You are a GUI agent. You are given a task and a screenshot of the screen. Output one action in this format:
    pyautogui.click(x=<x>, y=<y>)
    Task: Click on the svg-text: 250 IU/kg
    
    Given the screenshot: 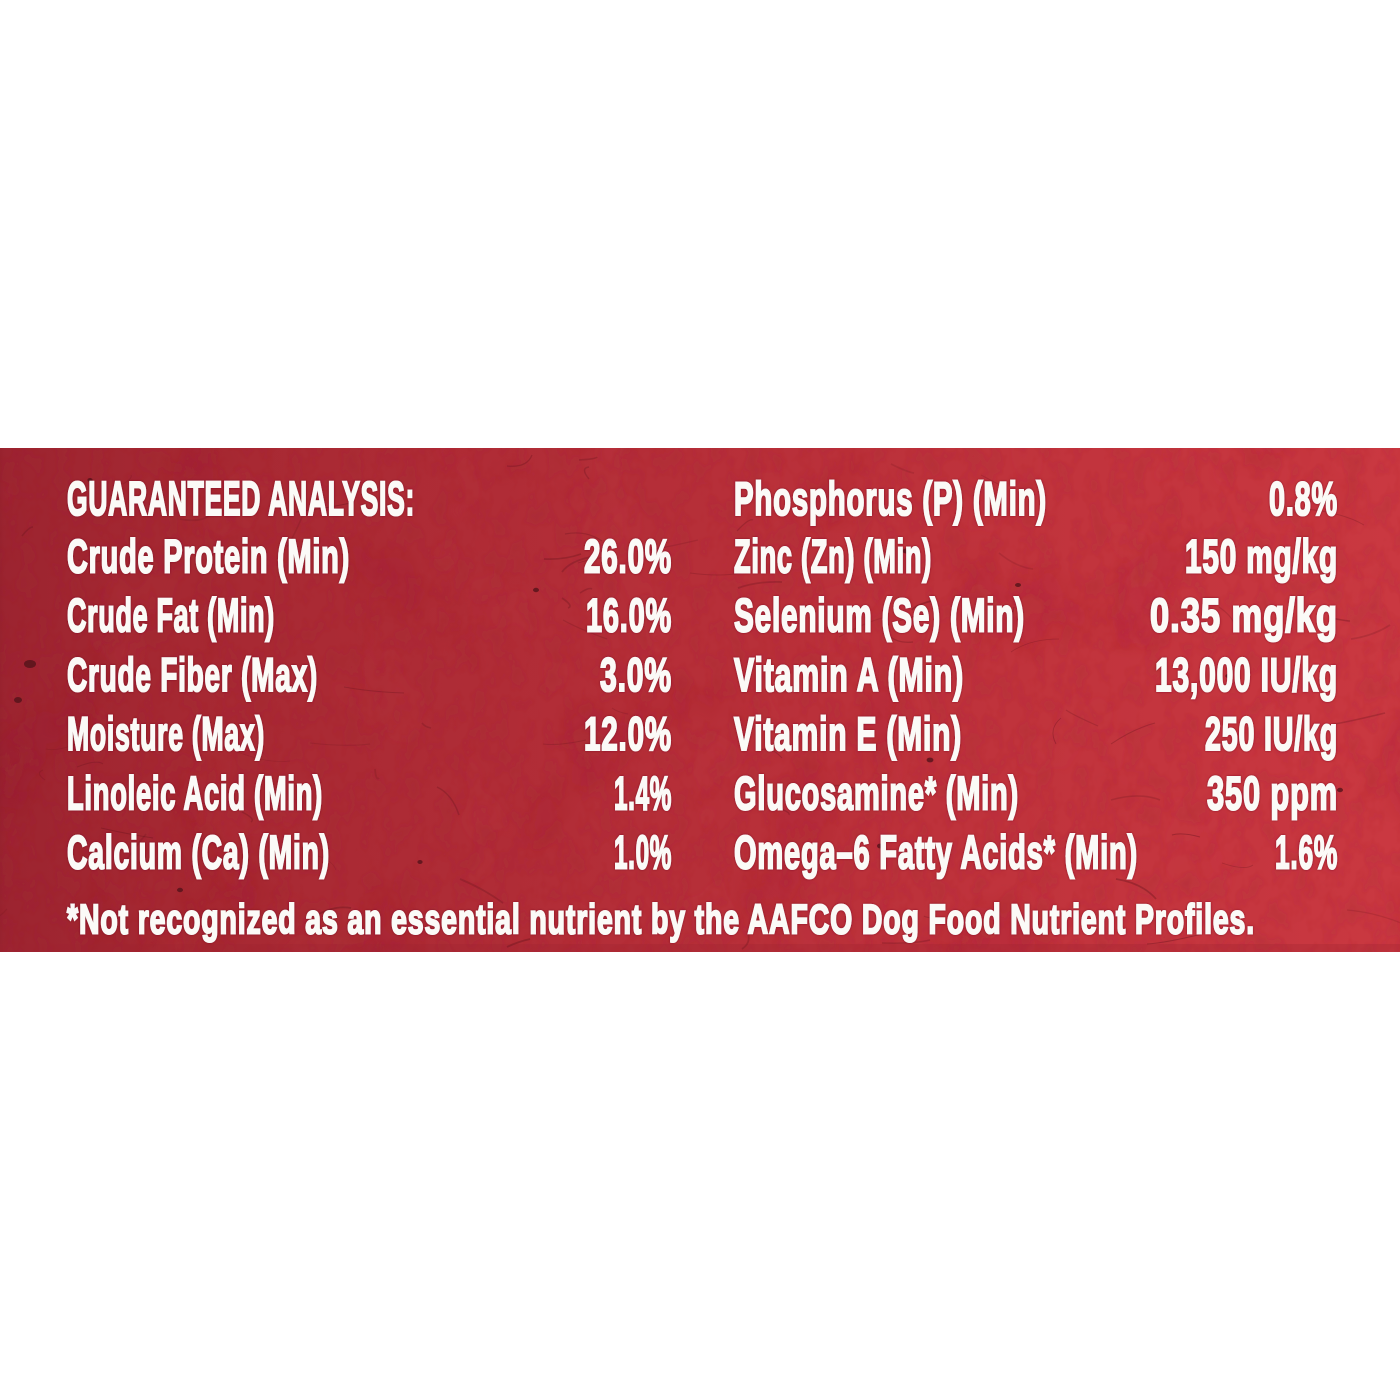 What is the action you would take?
    pyautogui.click(x=1271, y=733)
    